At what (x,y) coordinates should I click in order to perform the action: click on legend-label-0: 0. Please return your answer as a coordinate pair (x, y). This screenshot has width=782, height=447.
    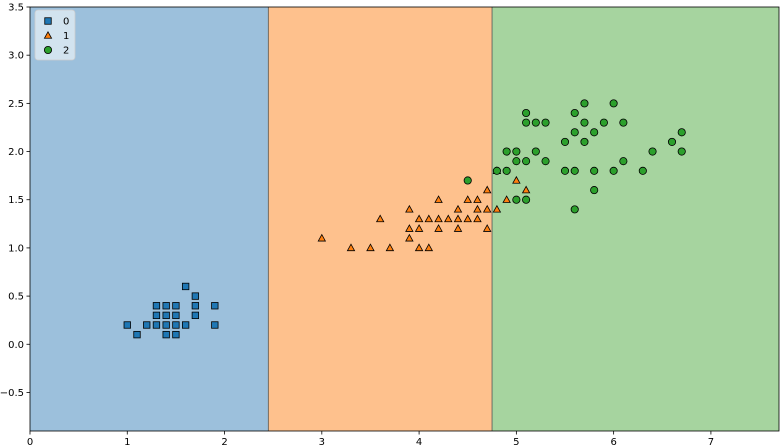
    Looking at the image, I should click on (66, 22).